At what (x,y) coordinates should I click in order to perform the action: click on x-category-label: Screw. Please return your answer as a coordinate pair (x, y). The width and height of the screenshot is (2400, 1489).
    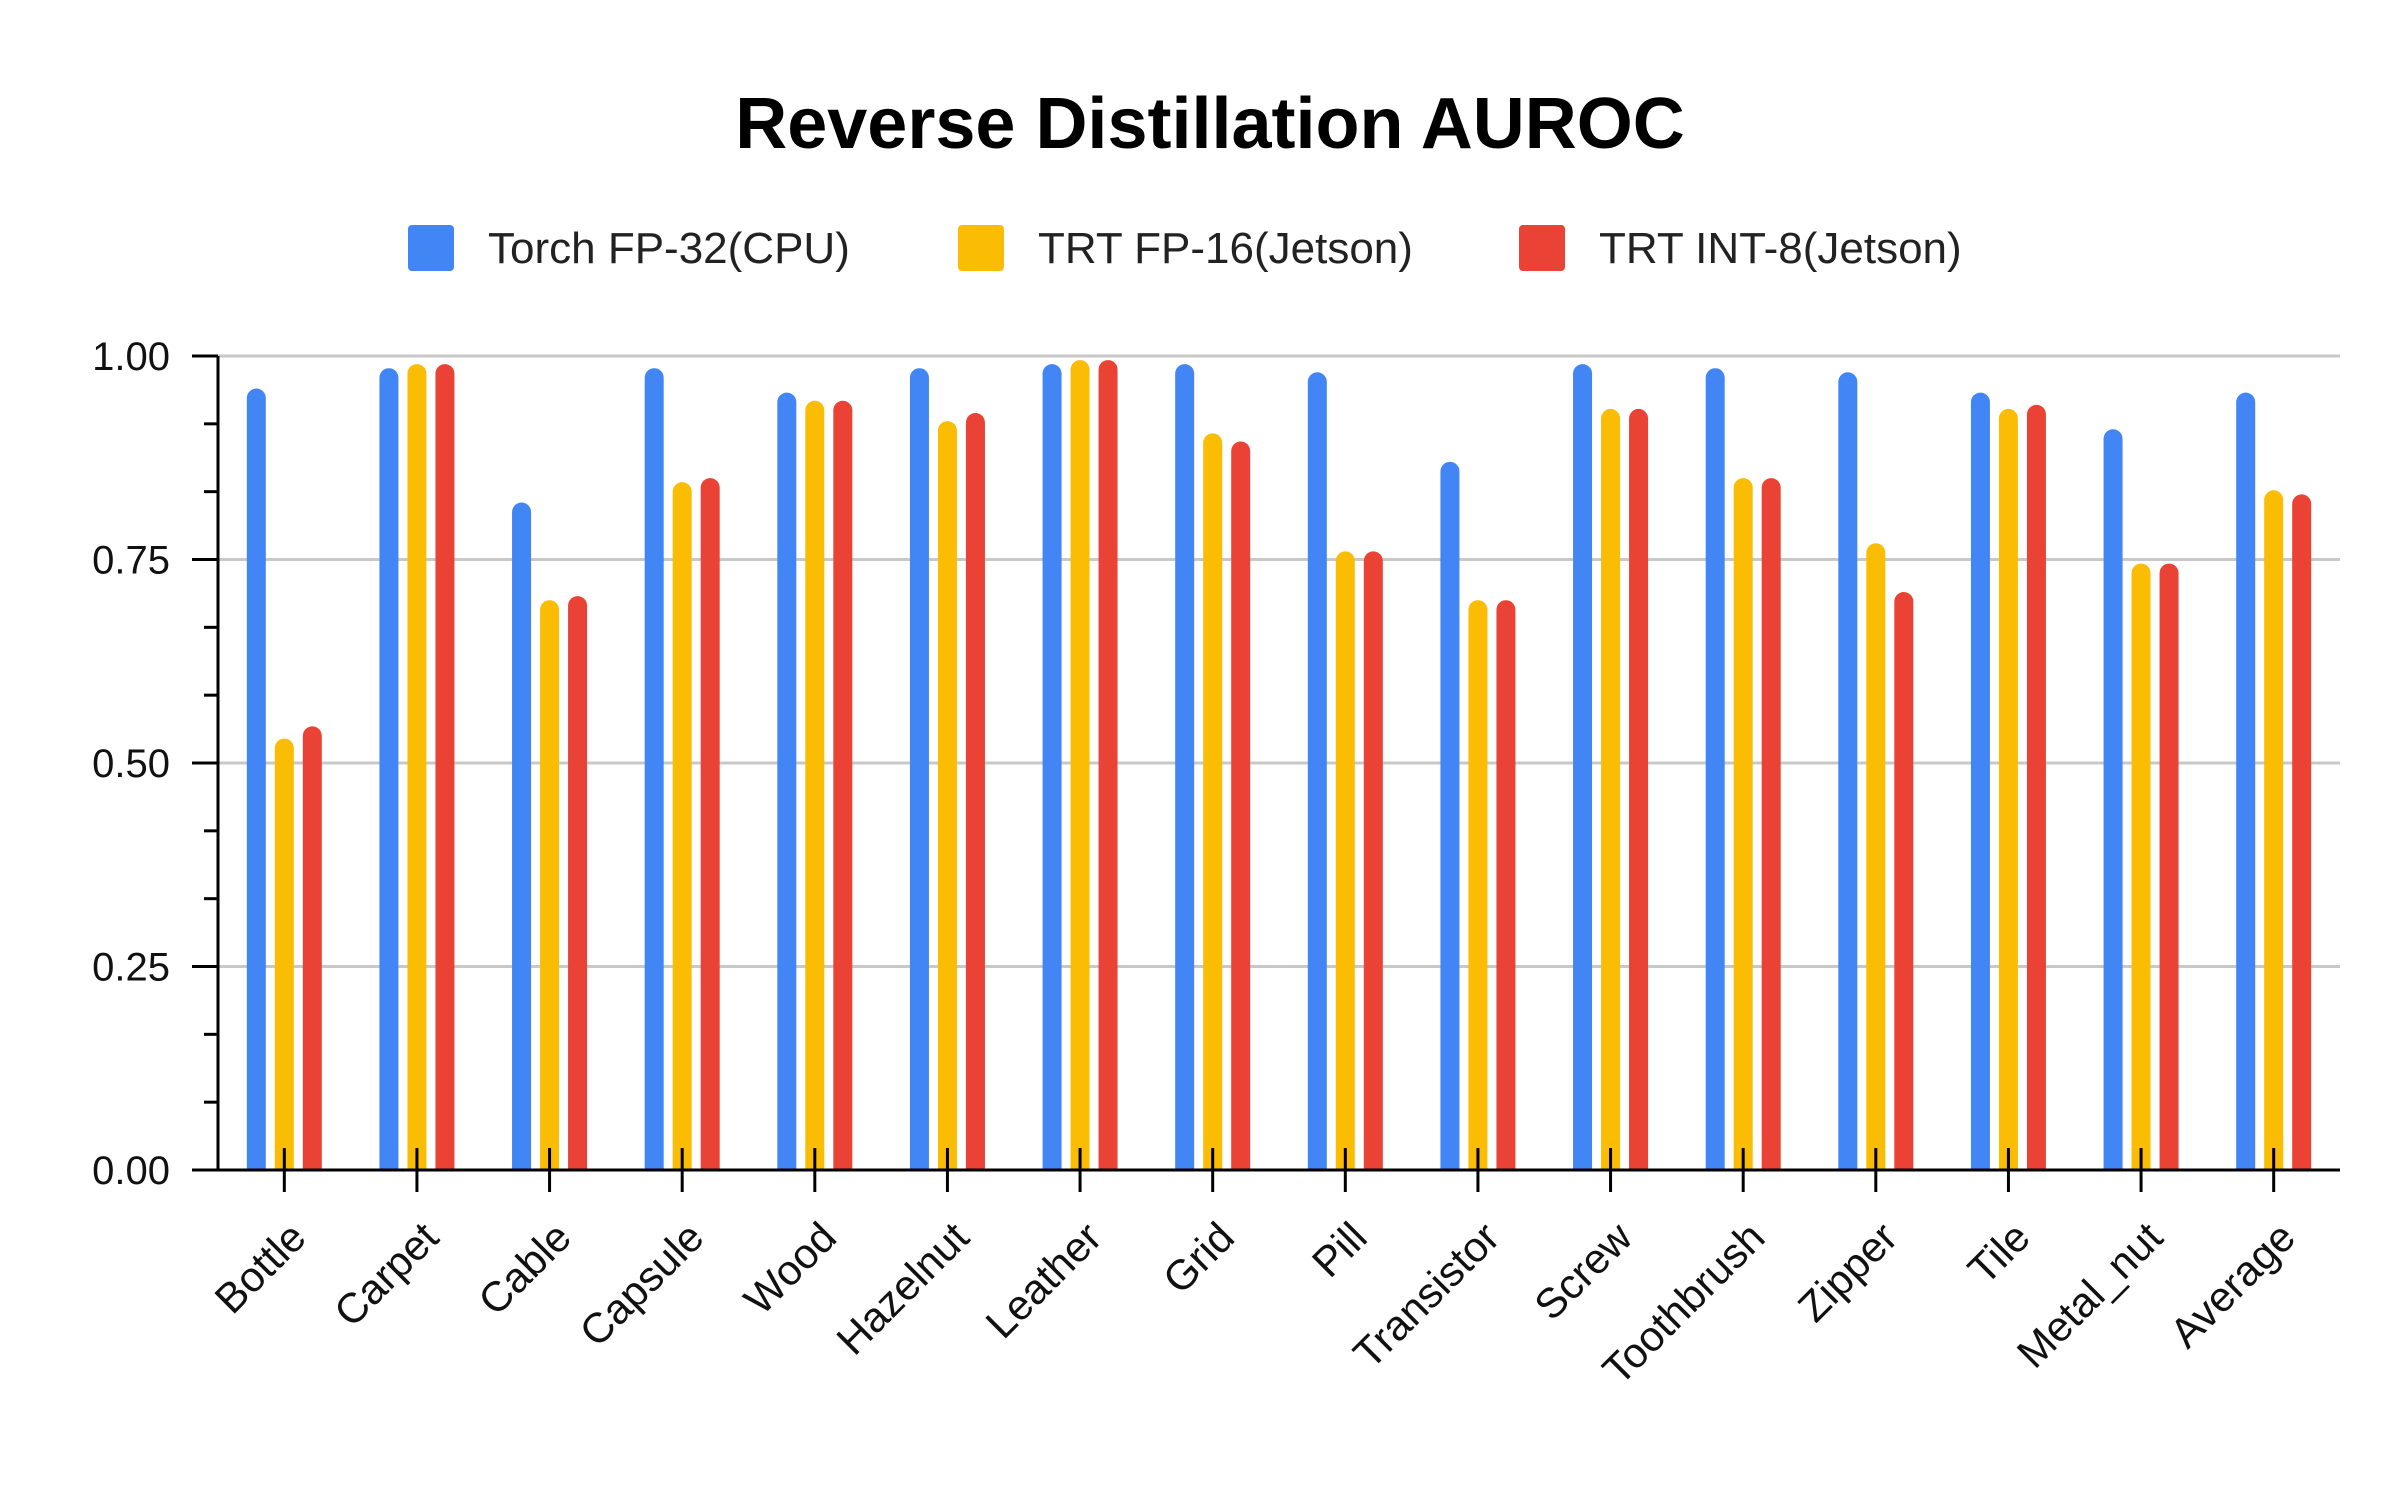
    Looking at the image, I should click on (1583, 1271).